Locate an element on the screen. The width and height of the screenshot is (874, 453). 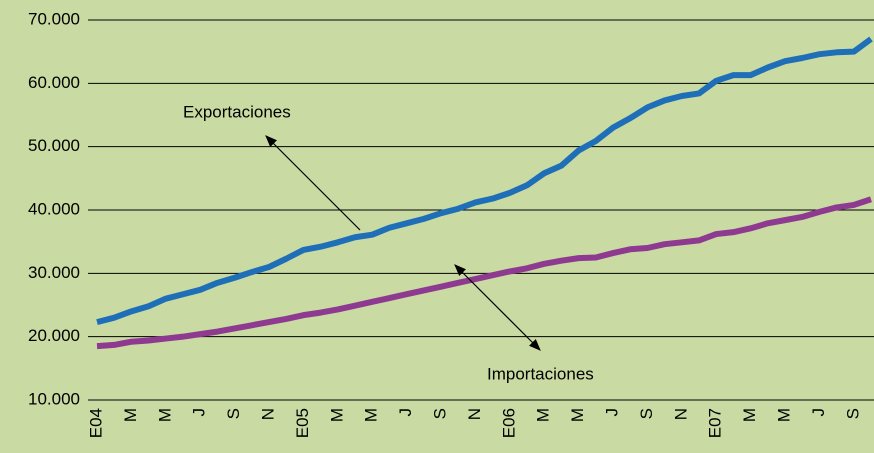
x-tick-label: E07 is located at coordinates (715, 423).